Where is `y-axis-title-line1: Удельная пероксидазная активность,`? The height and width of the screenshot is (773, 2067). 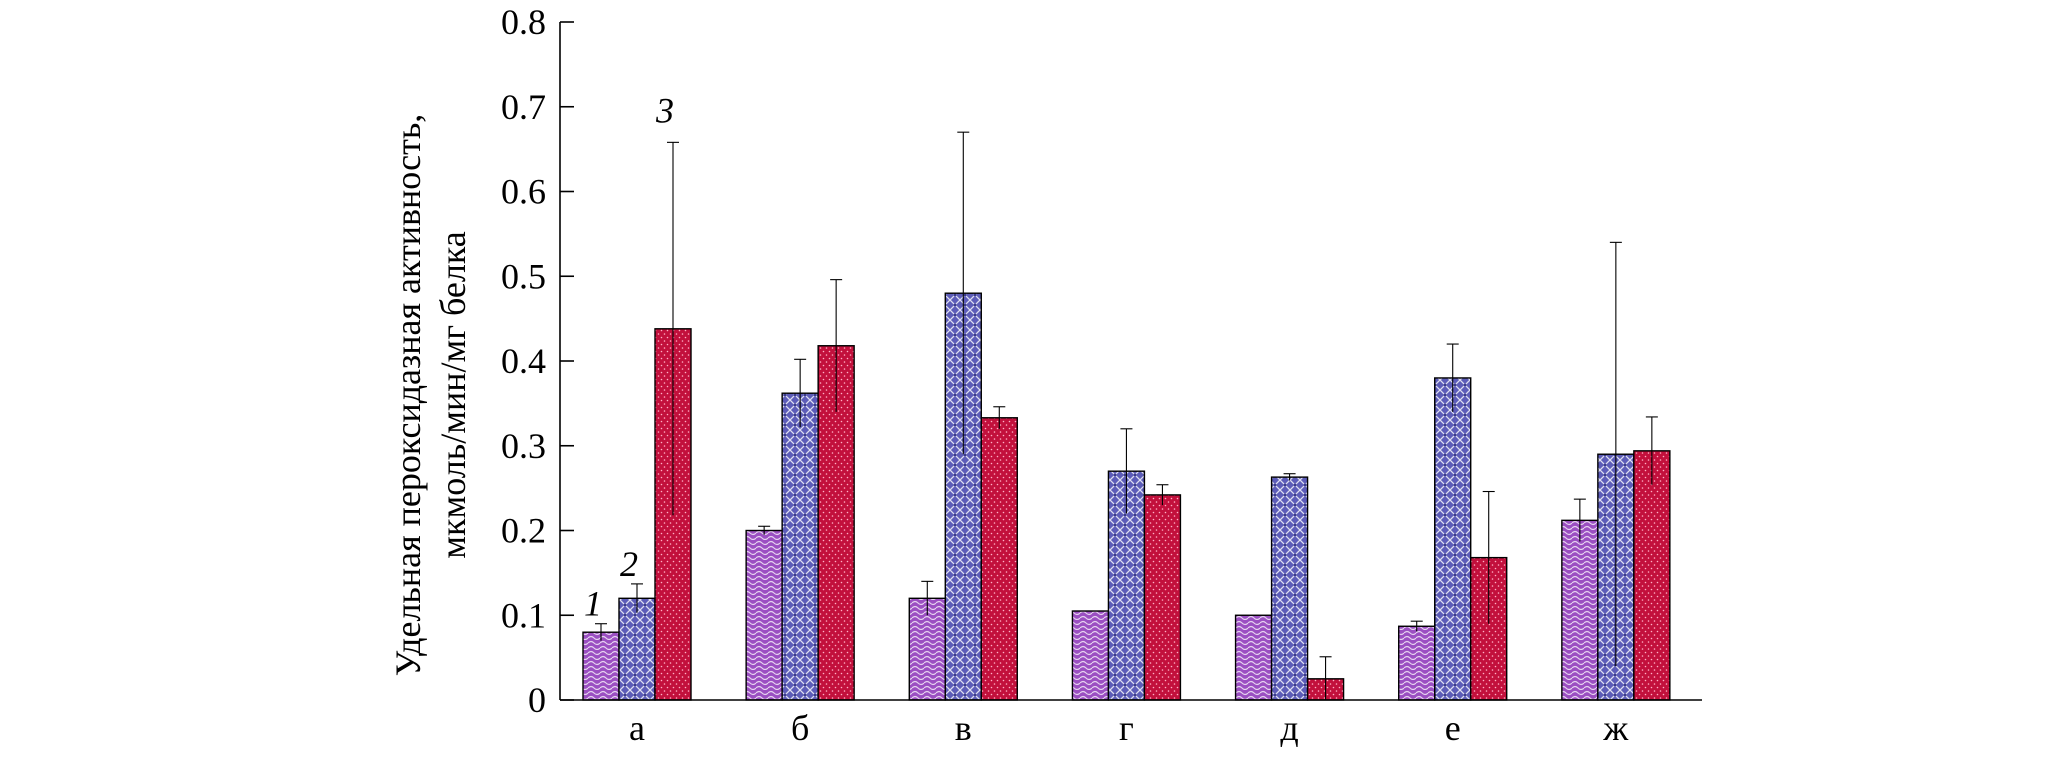
y-axis-title-line1: Удельная пероксидазная активность, is located at coordinates (408, 395).